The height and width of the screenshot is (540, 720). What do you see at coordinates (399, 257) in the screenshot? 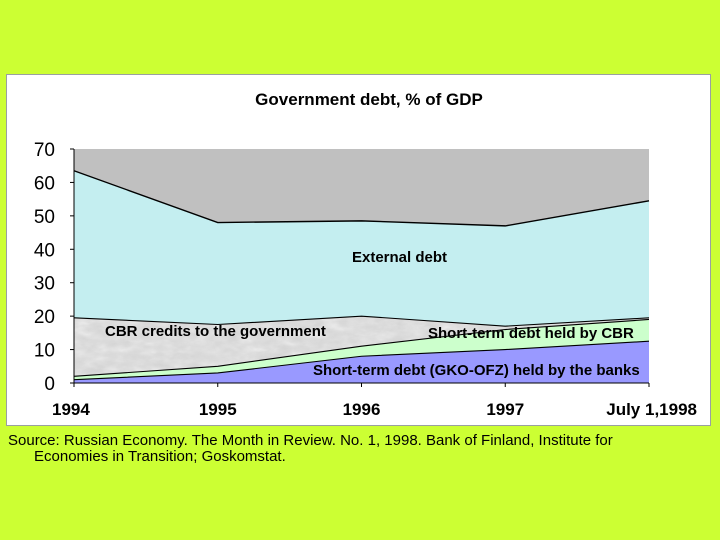
I see `series-label: External debt` at bounding box center [399, 257].